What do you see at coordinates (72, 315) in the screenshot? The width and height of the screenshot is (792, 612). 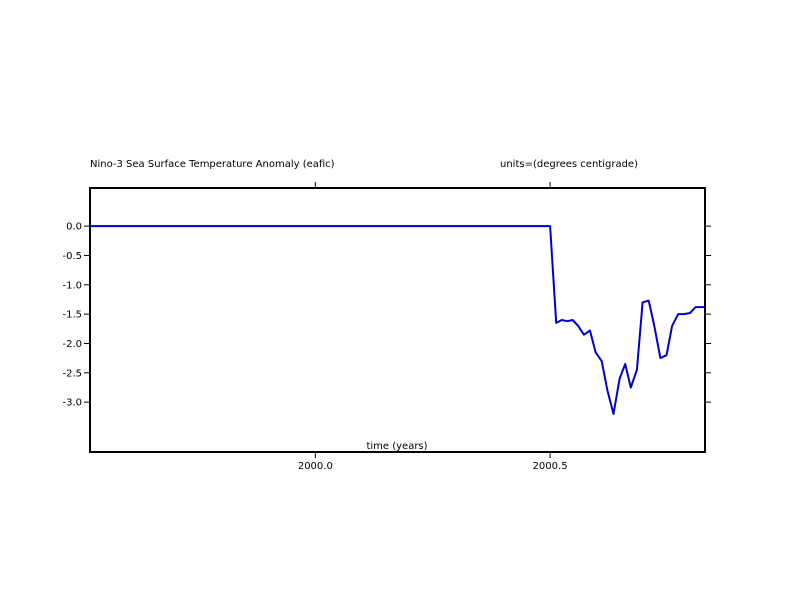 I see `y-tick-label: -1.5` at bounding box center [72, 315].